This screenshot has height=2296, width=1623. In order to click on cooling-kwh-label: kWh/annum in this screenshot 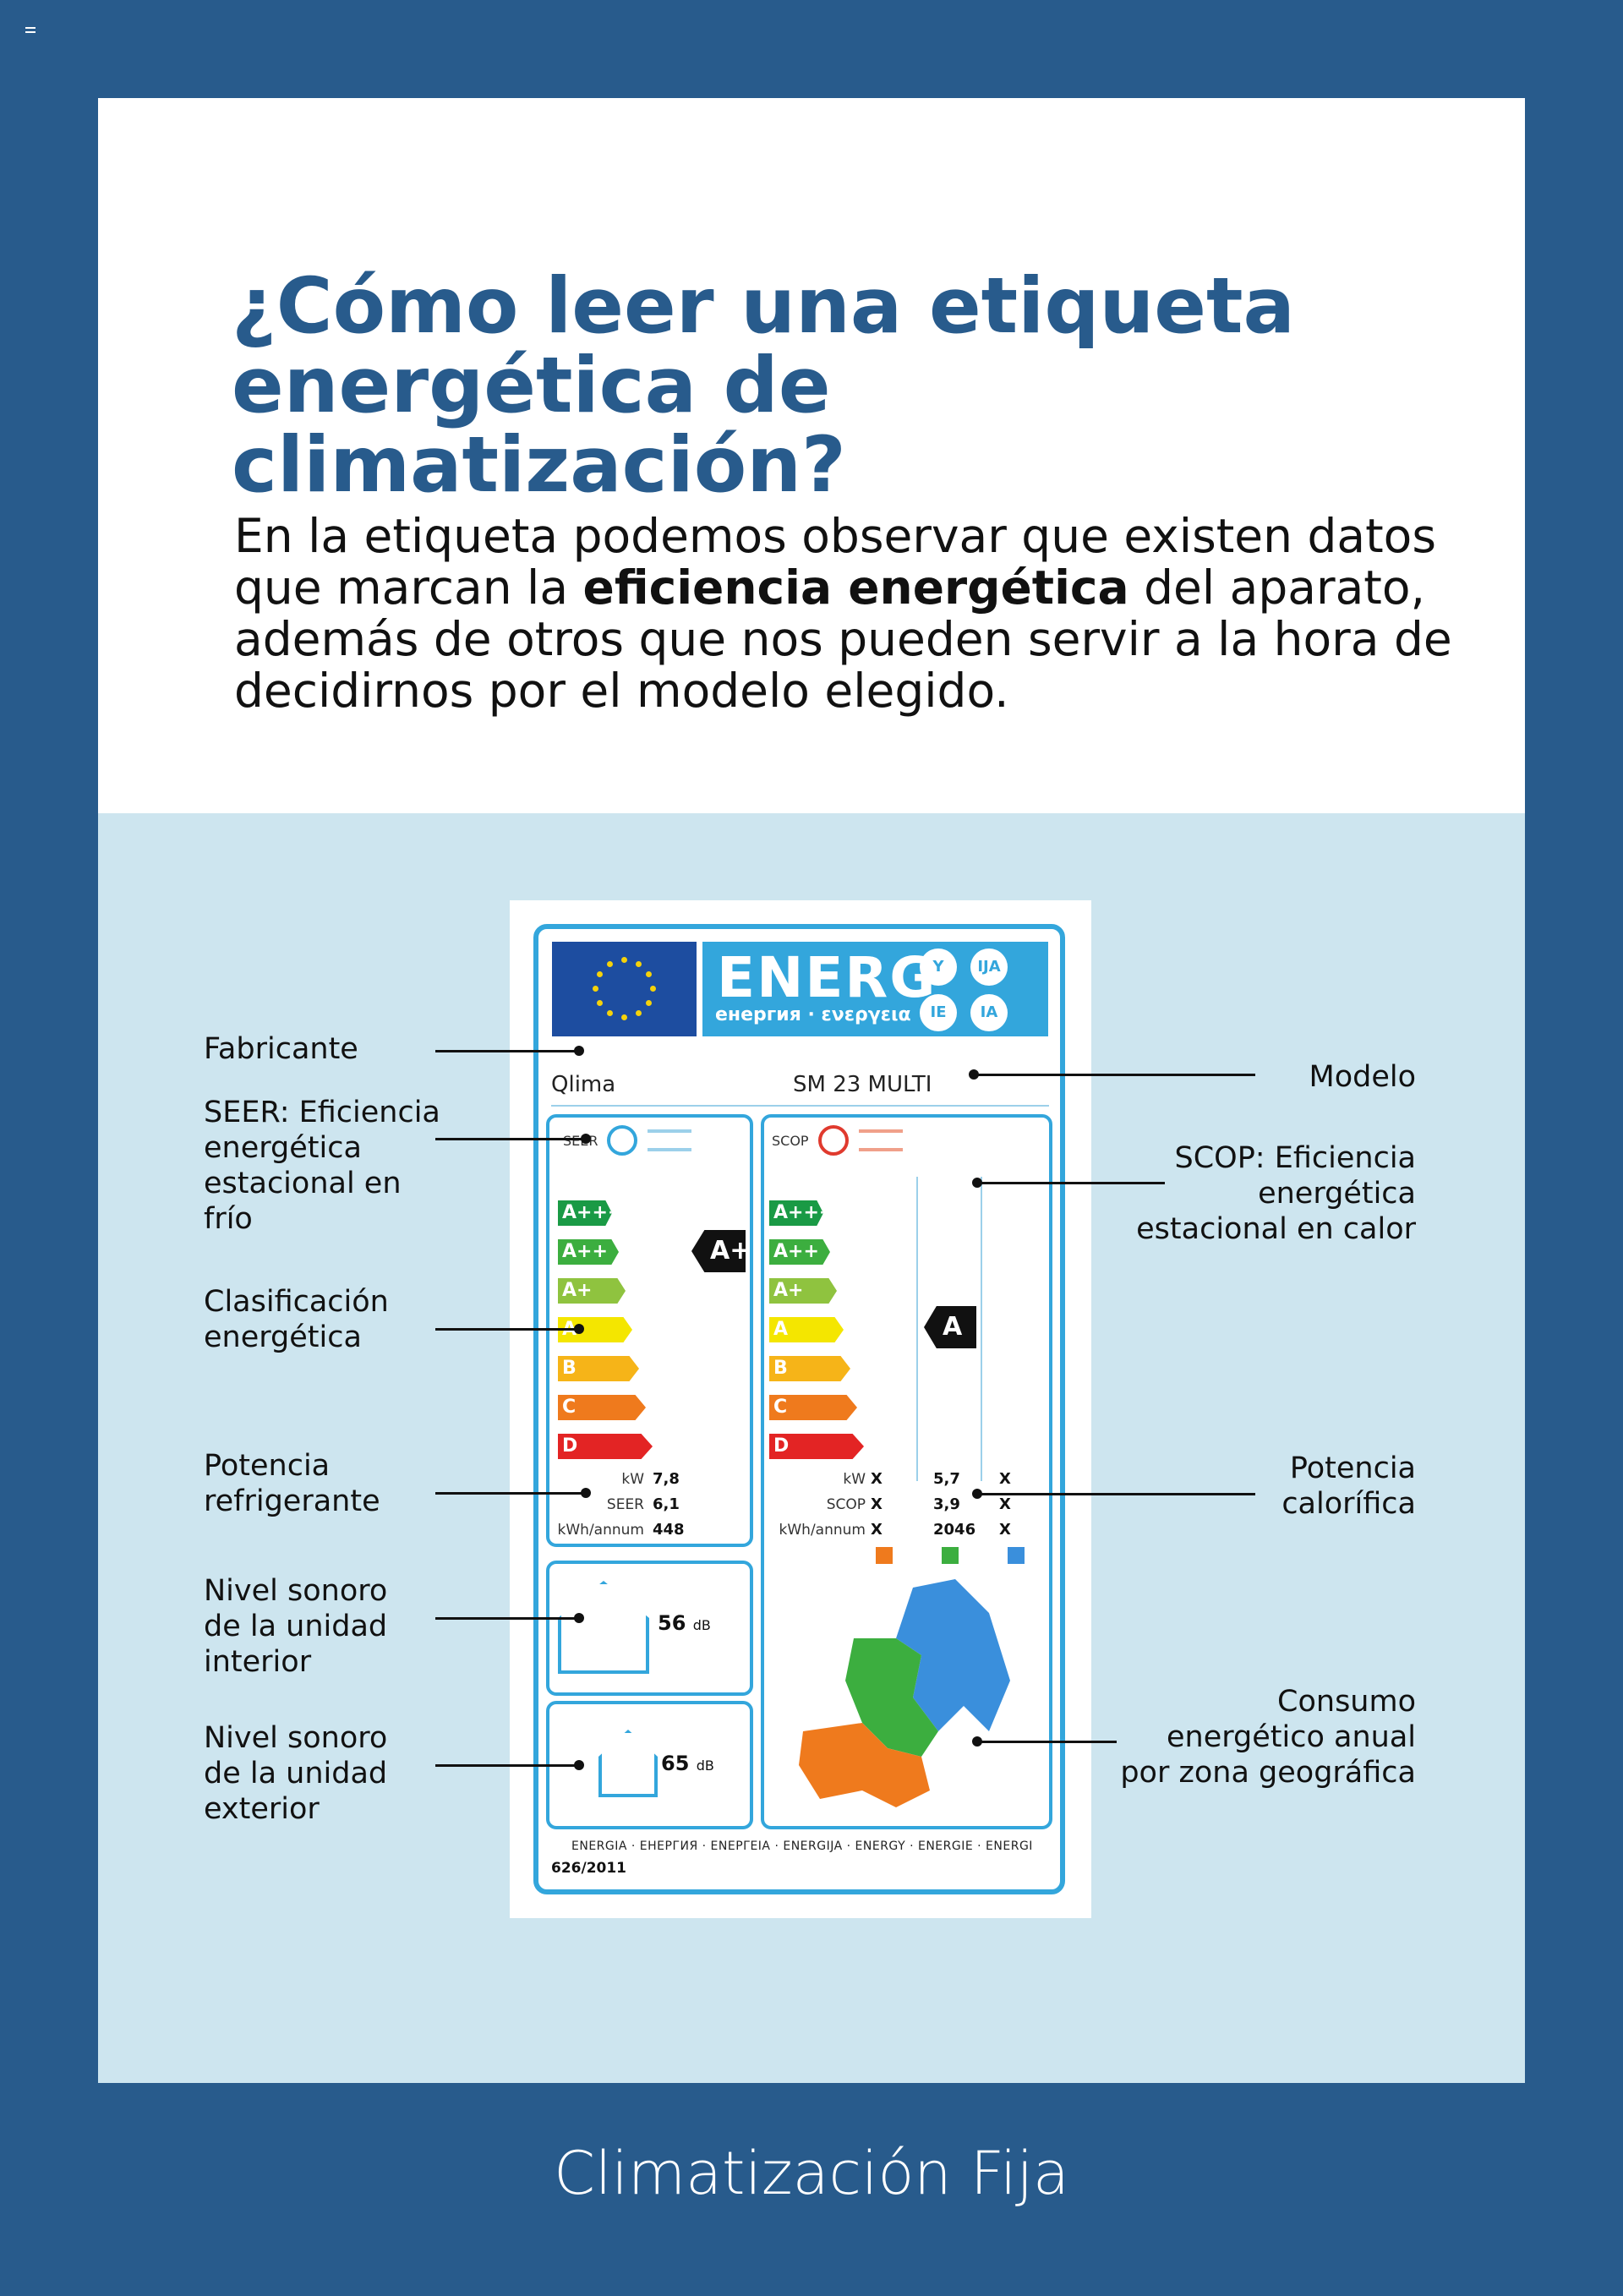, I will do `click(601, 1530)`.